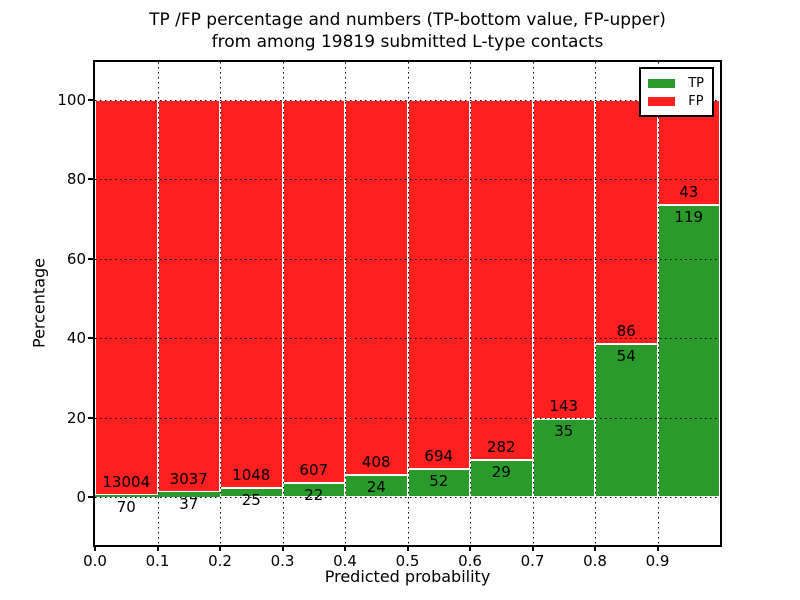  Describe the element at coordinates (314, 470) in the screenshot. I see `fp-count-label: 607` at that location.